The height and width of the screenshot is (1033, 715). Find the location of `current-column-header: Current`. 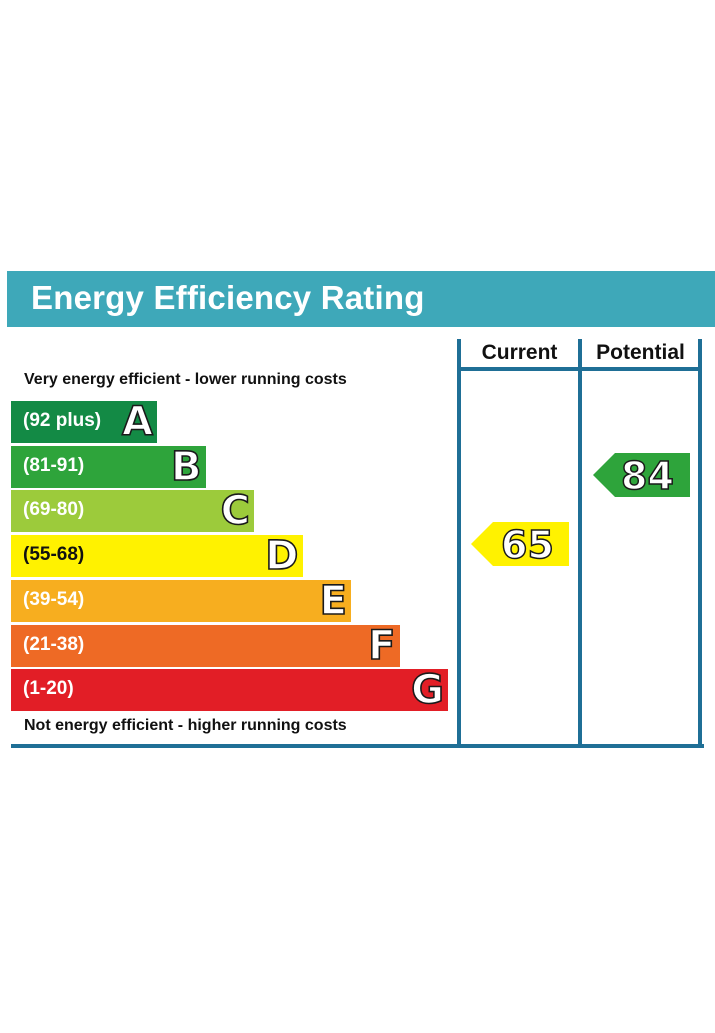

current-column-header: Current is located at coordinates (519, 352).